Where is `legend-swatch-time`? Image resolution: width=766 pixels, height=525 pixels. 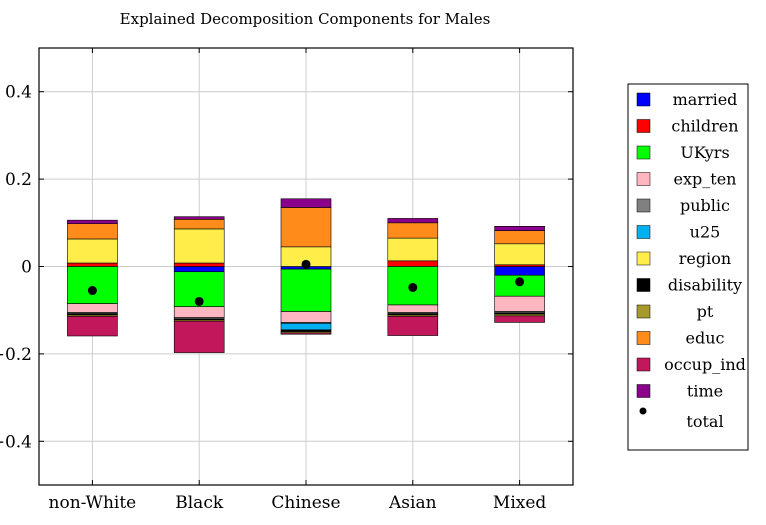
legend-swatch-time is located at coordinates (643, 391).